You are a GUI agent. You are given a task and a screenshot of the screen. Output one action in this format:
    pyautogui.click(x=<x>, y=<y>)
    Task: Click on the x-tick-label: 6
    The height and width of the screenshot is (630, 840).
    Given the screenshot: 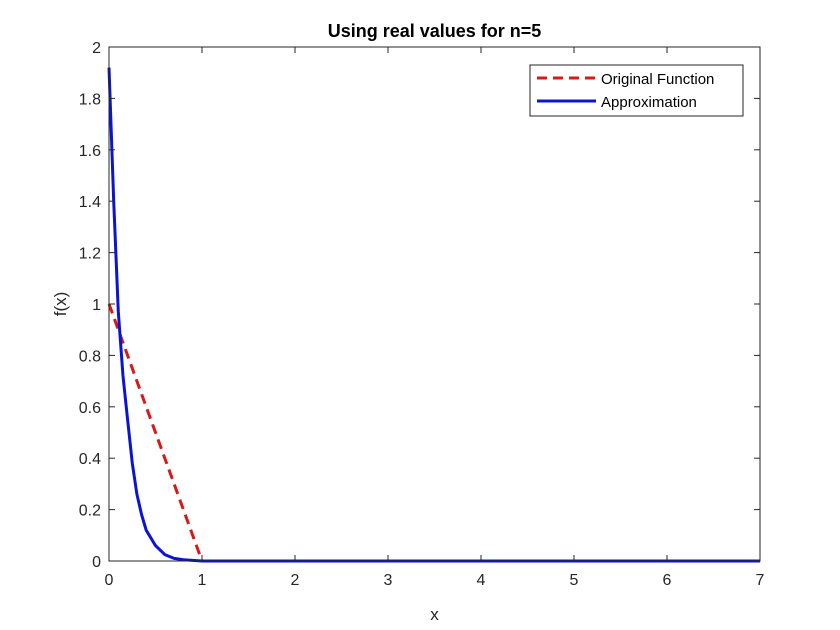 What is the action you would take?
    pyautogui.click(x=667, y=580)
    